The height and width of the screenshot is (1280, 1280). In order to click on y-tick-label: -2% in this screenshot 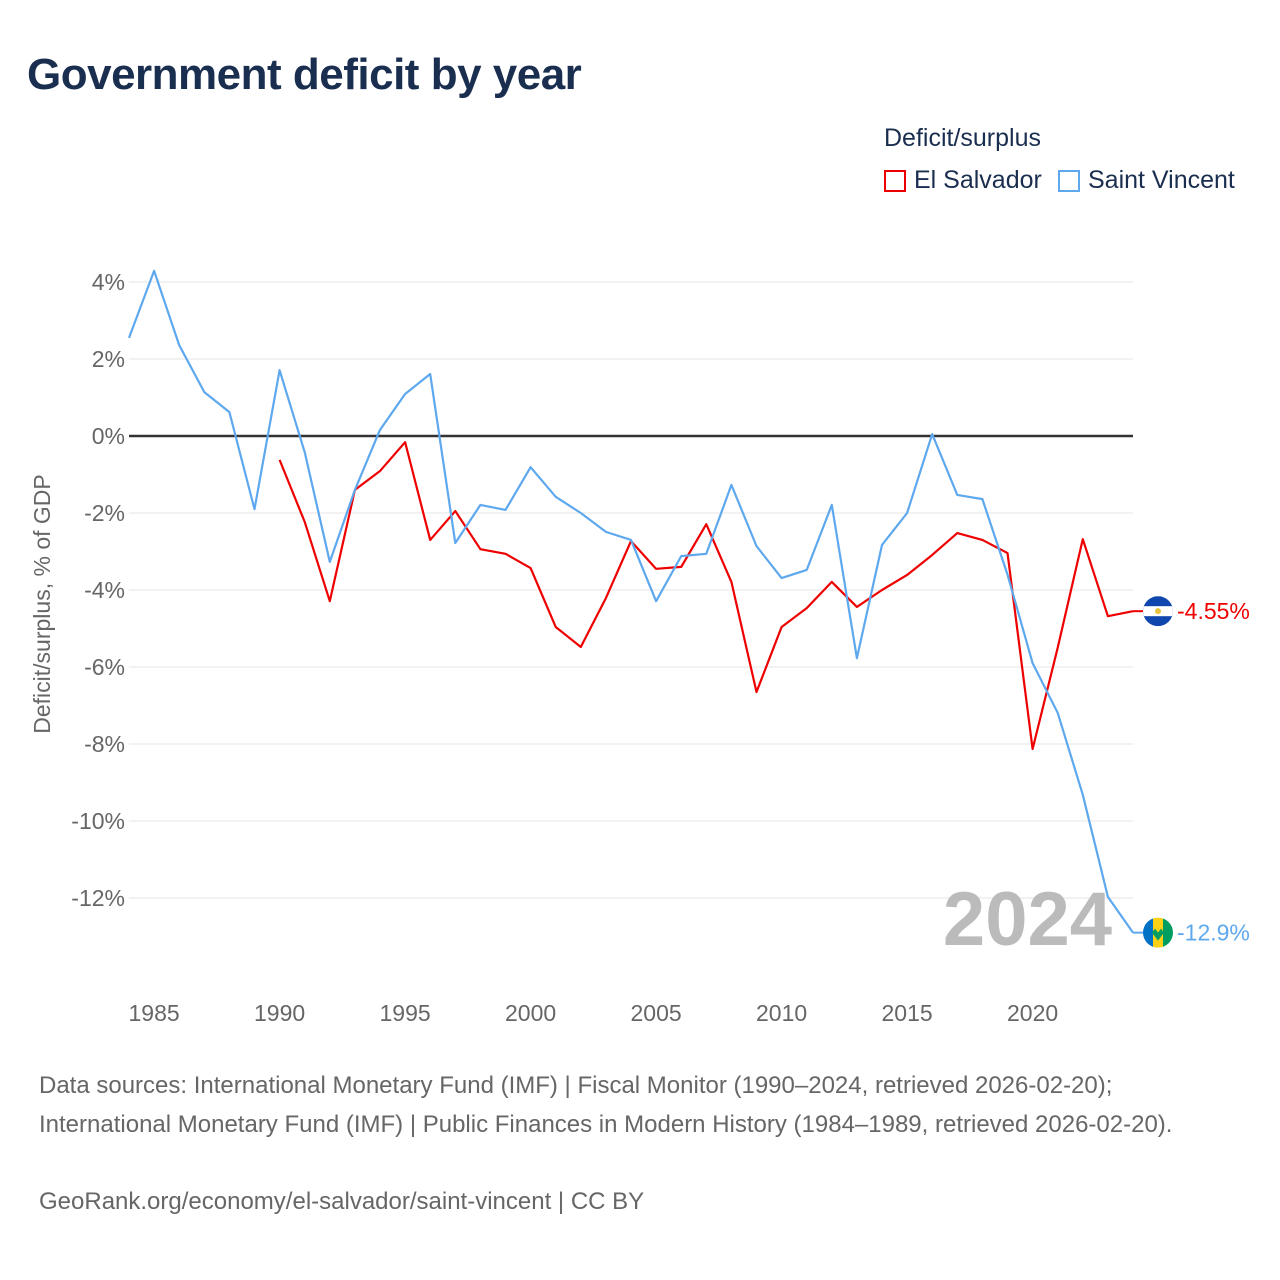, I will do `click(104, 513)`.